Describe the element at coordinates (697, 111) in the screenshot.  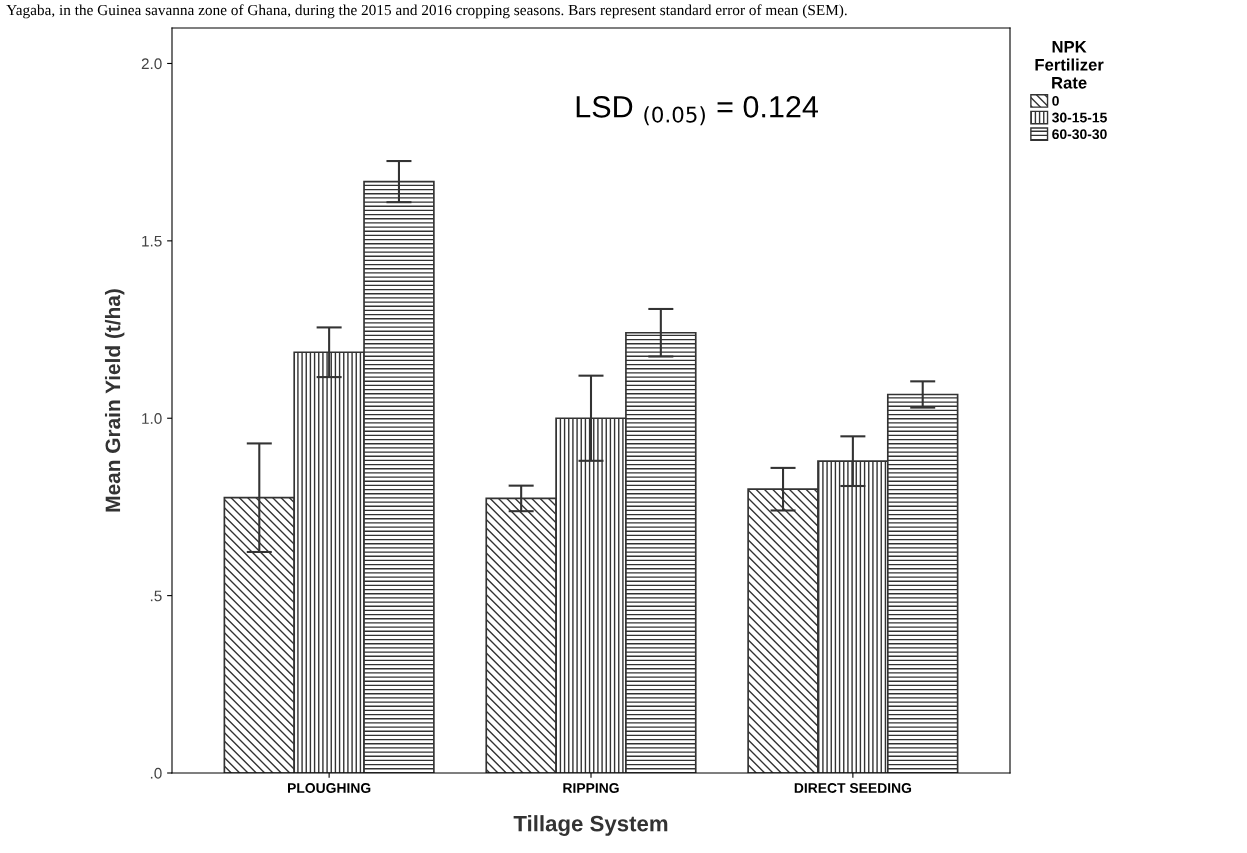
I see `annotation: LSD $_{(0.05)}$ = 0.124` at that location.